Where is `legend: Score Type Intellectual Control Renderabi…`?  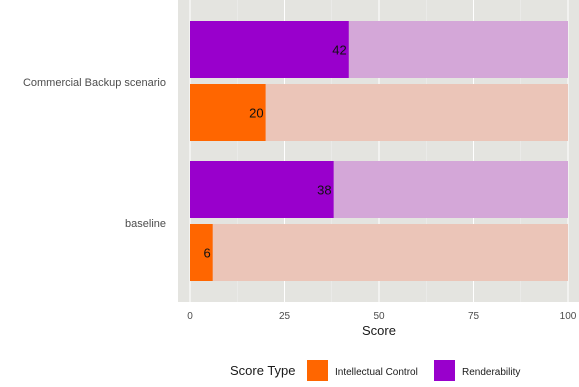 legend: Score Type Intellectual Control Renderabi… is located at coordinates (375, 370).